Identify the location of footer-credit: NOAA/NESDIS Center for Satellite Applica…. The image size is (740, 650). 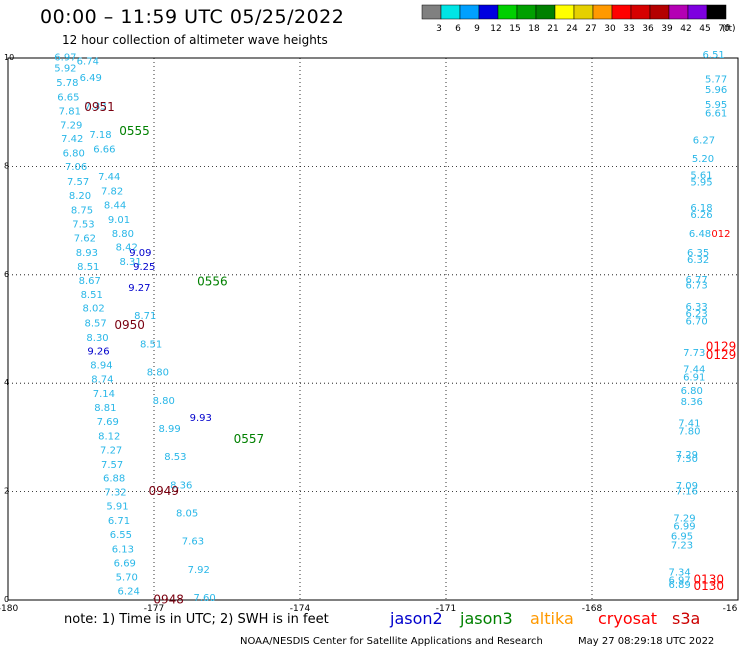
(391, 641).